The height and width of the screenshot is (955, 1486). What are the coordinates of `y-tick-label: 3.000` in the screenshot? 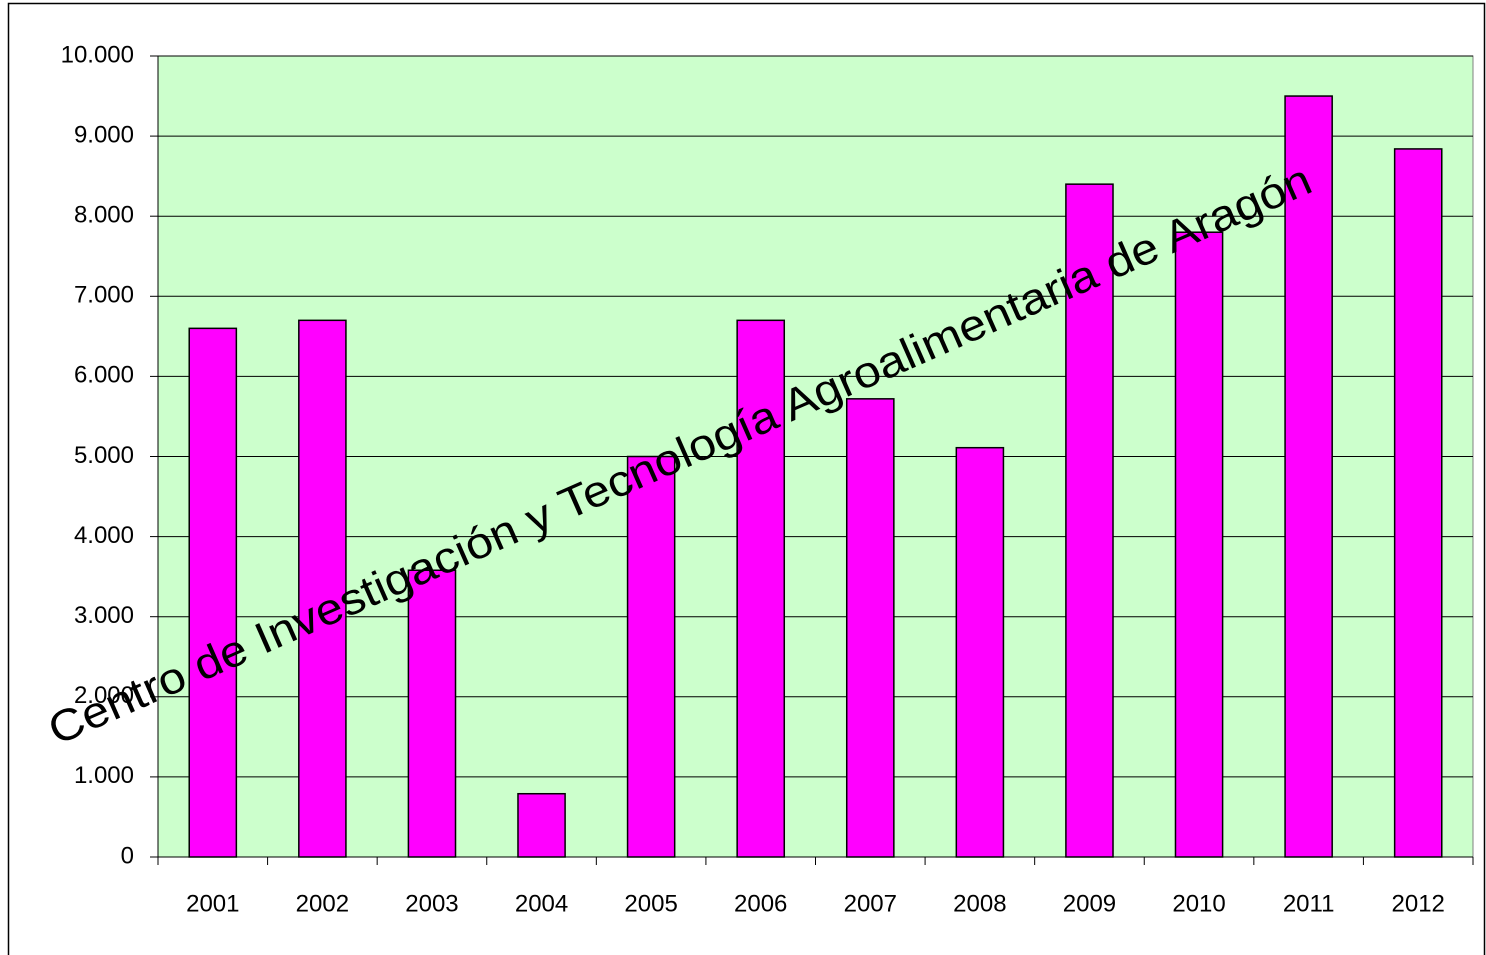 It's located at (104, 615).